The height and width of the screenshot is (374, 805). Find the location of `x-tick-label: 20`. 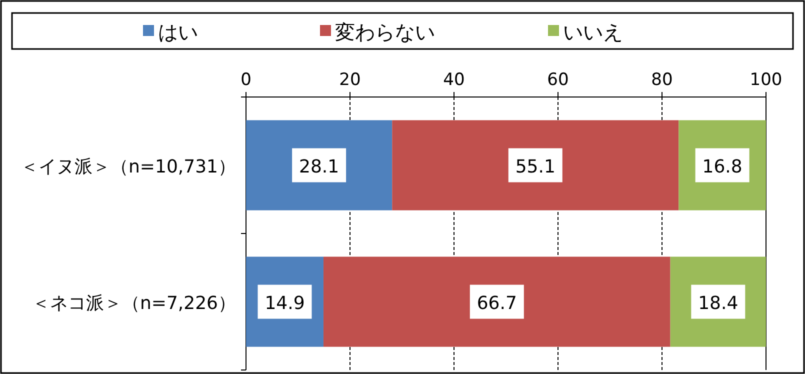

x-tick-label: 20 is located at coordinates (350, 80).